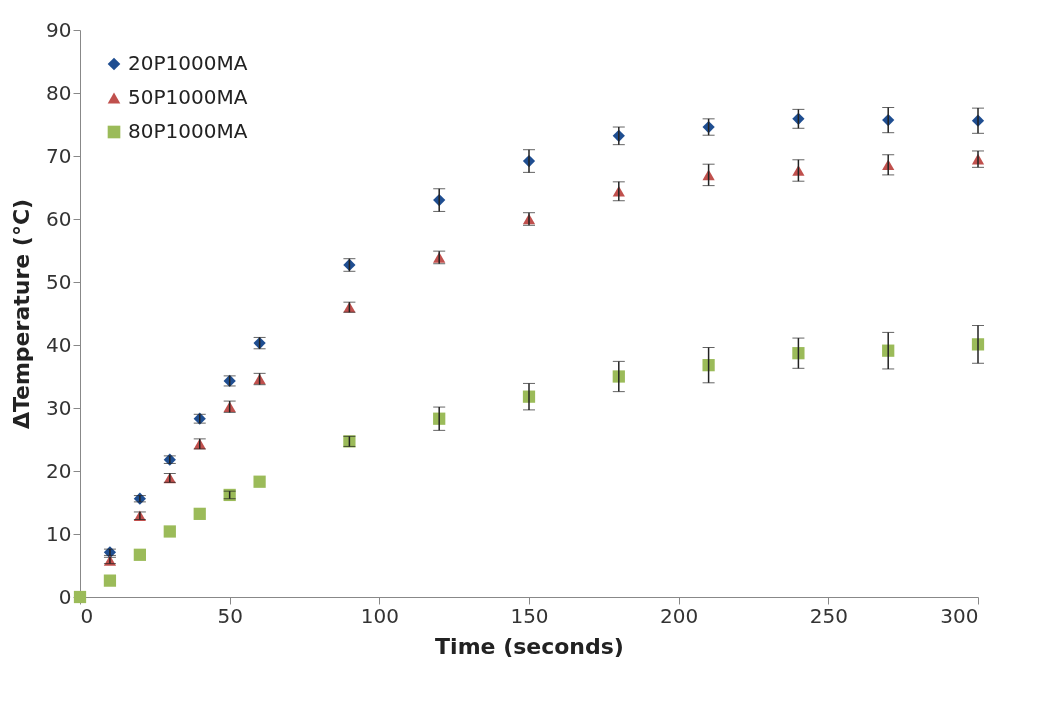 This screenshot has height=717, width=1055. Describe the element at coordinates (22, 314) in the screenshot. I see `y-axis-title: ΔTemperature (°C)` at that location.